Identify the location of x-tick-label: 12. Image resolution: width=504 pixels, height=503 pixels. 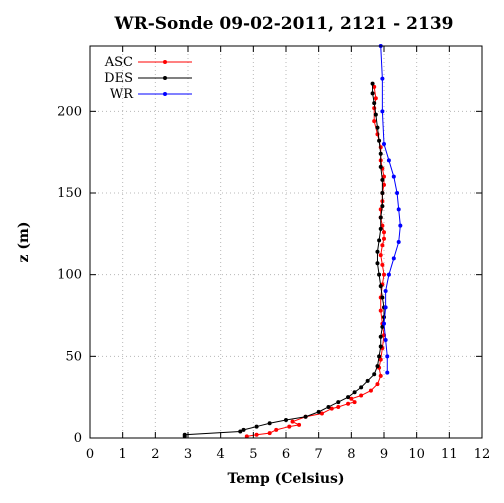
(482, 454).